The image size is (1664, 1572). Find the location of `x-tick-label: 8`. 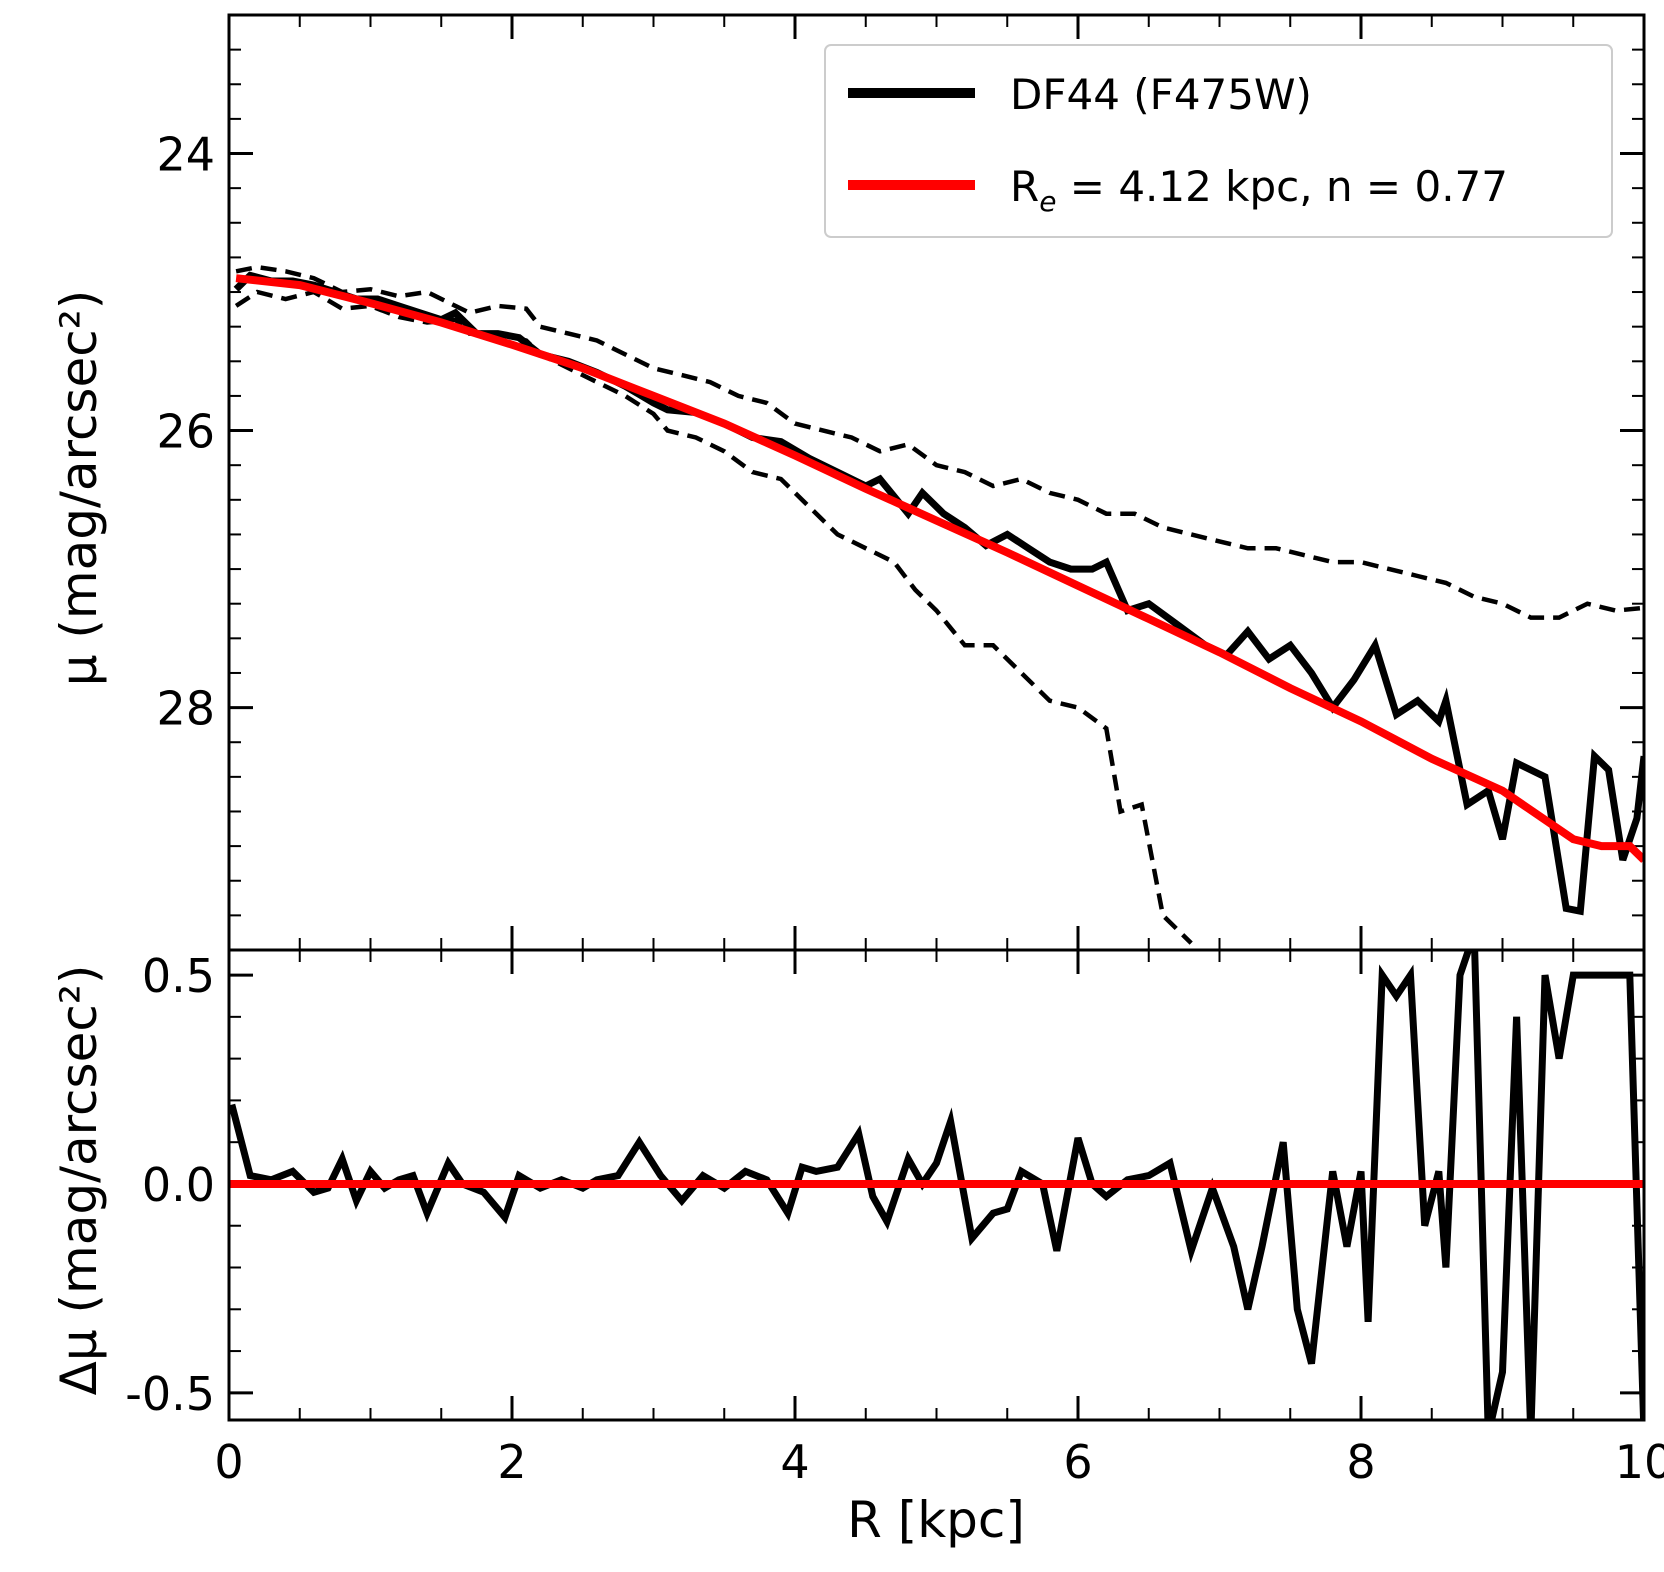

x-tick-label: 8 is located at coordinates (1360, 1462).